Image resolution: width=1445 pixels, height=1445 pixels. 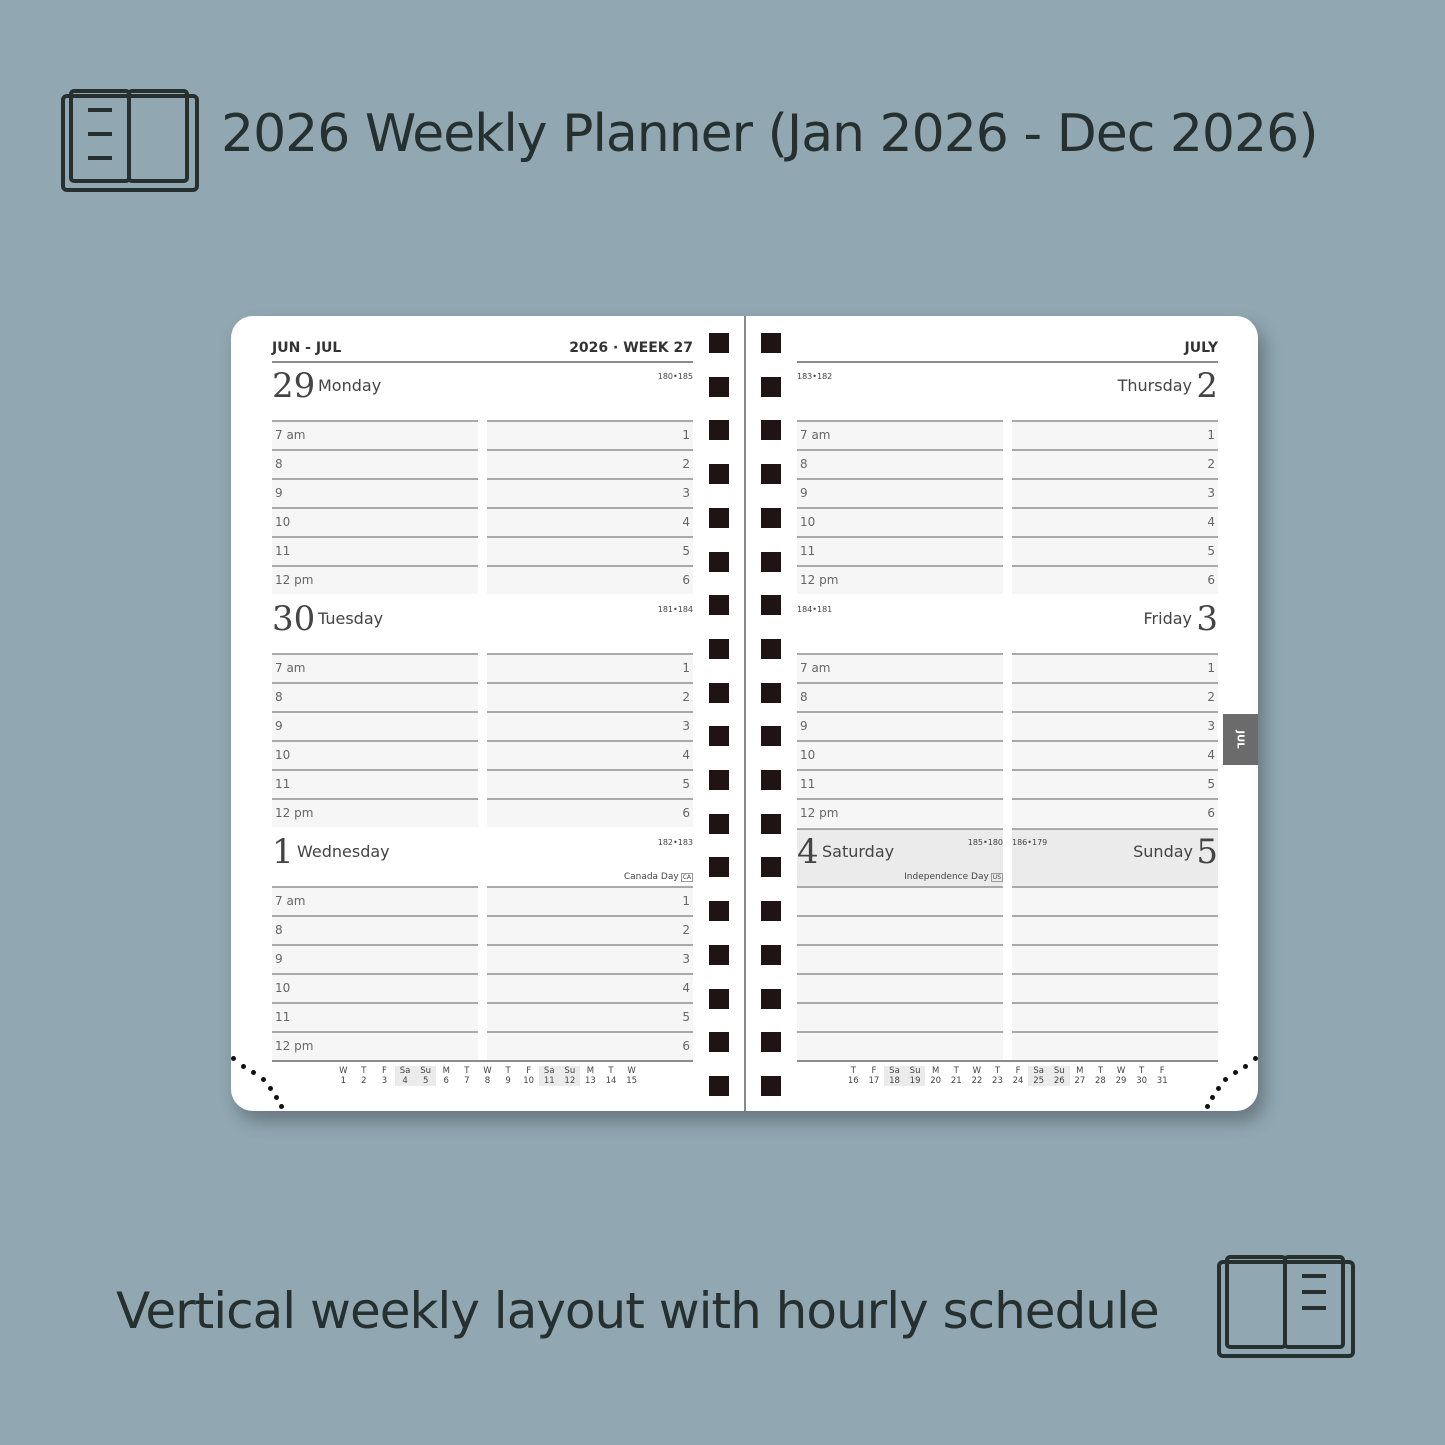 I want to click on date-number: 13, so click(x=590, y=1081).